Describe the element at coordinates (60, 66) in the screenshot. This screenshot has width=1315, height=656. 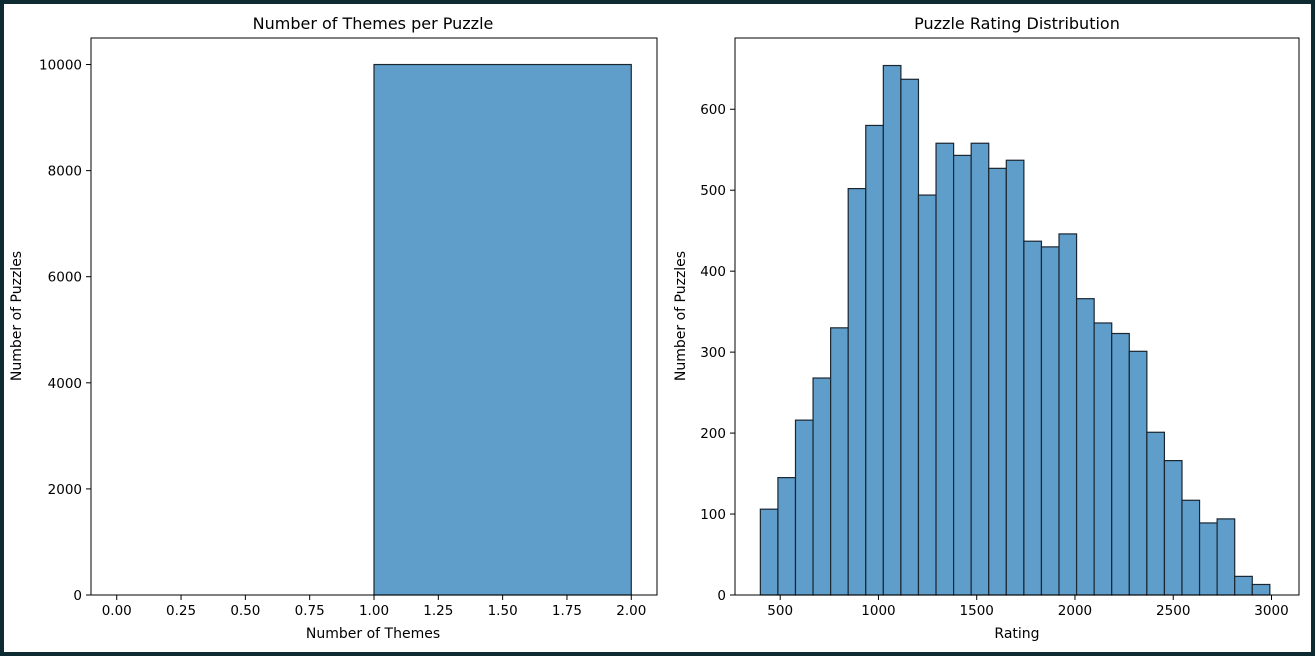
I see `themes-y-tick-label: 10000` at that location.